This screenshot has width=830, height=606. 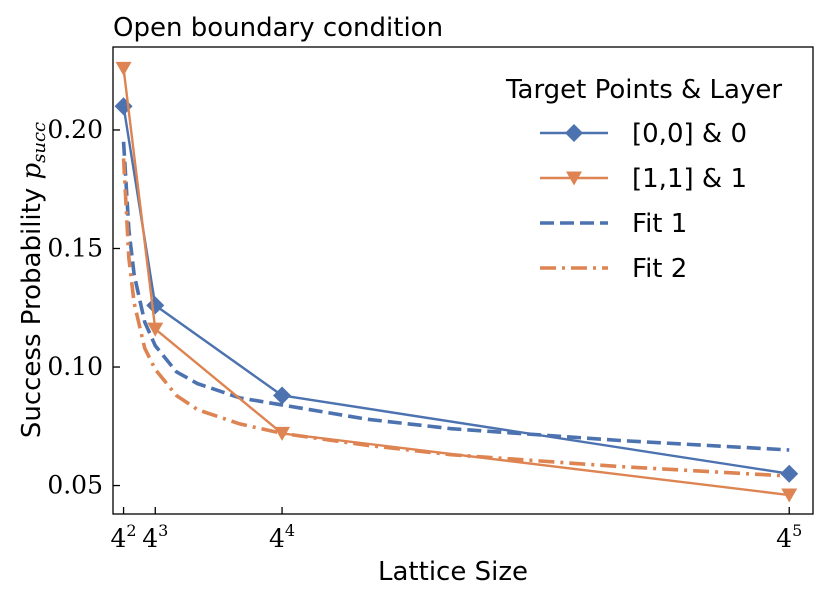 What do you see at coordinates (75, 129) in the screenshot?
I see `y-tick-label: 0.20` at bounding box center [75, 129].